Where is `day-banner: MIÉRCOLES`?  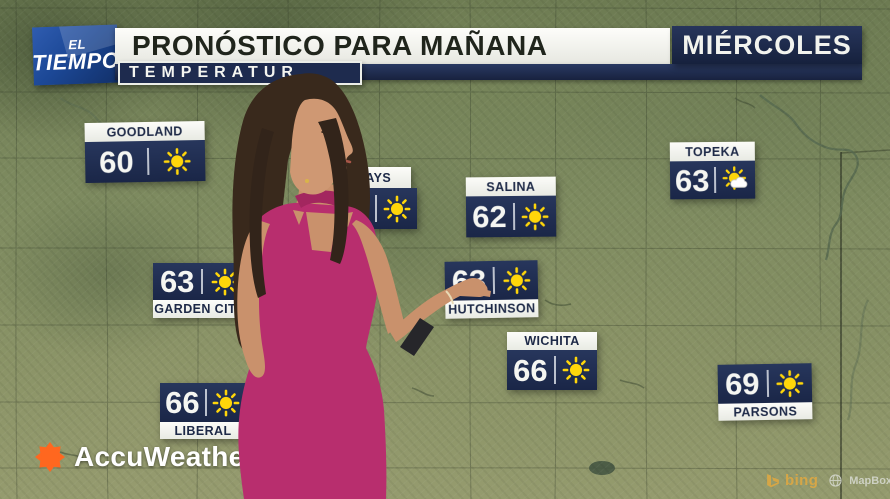
day-banner: MIÉRCOLES is located at coordinates (767, 45).